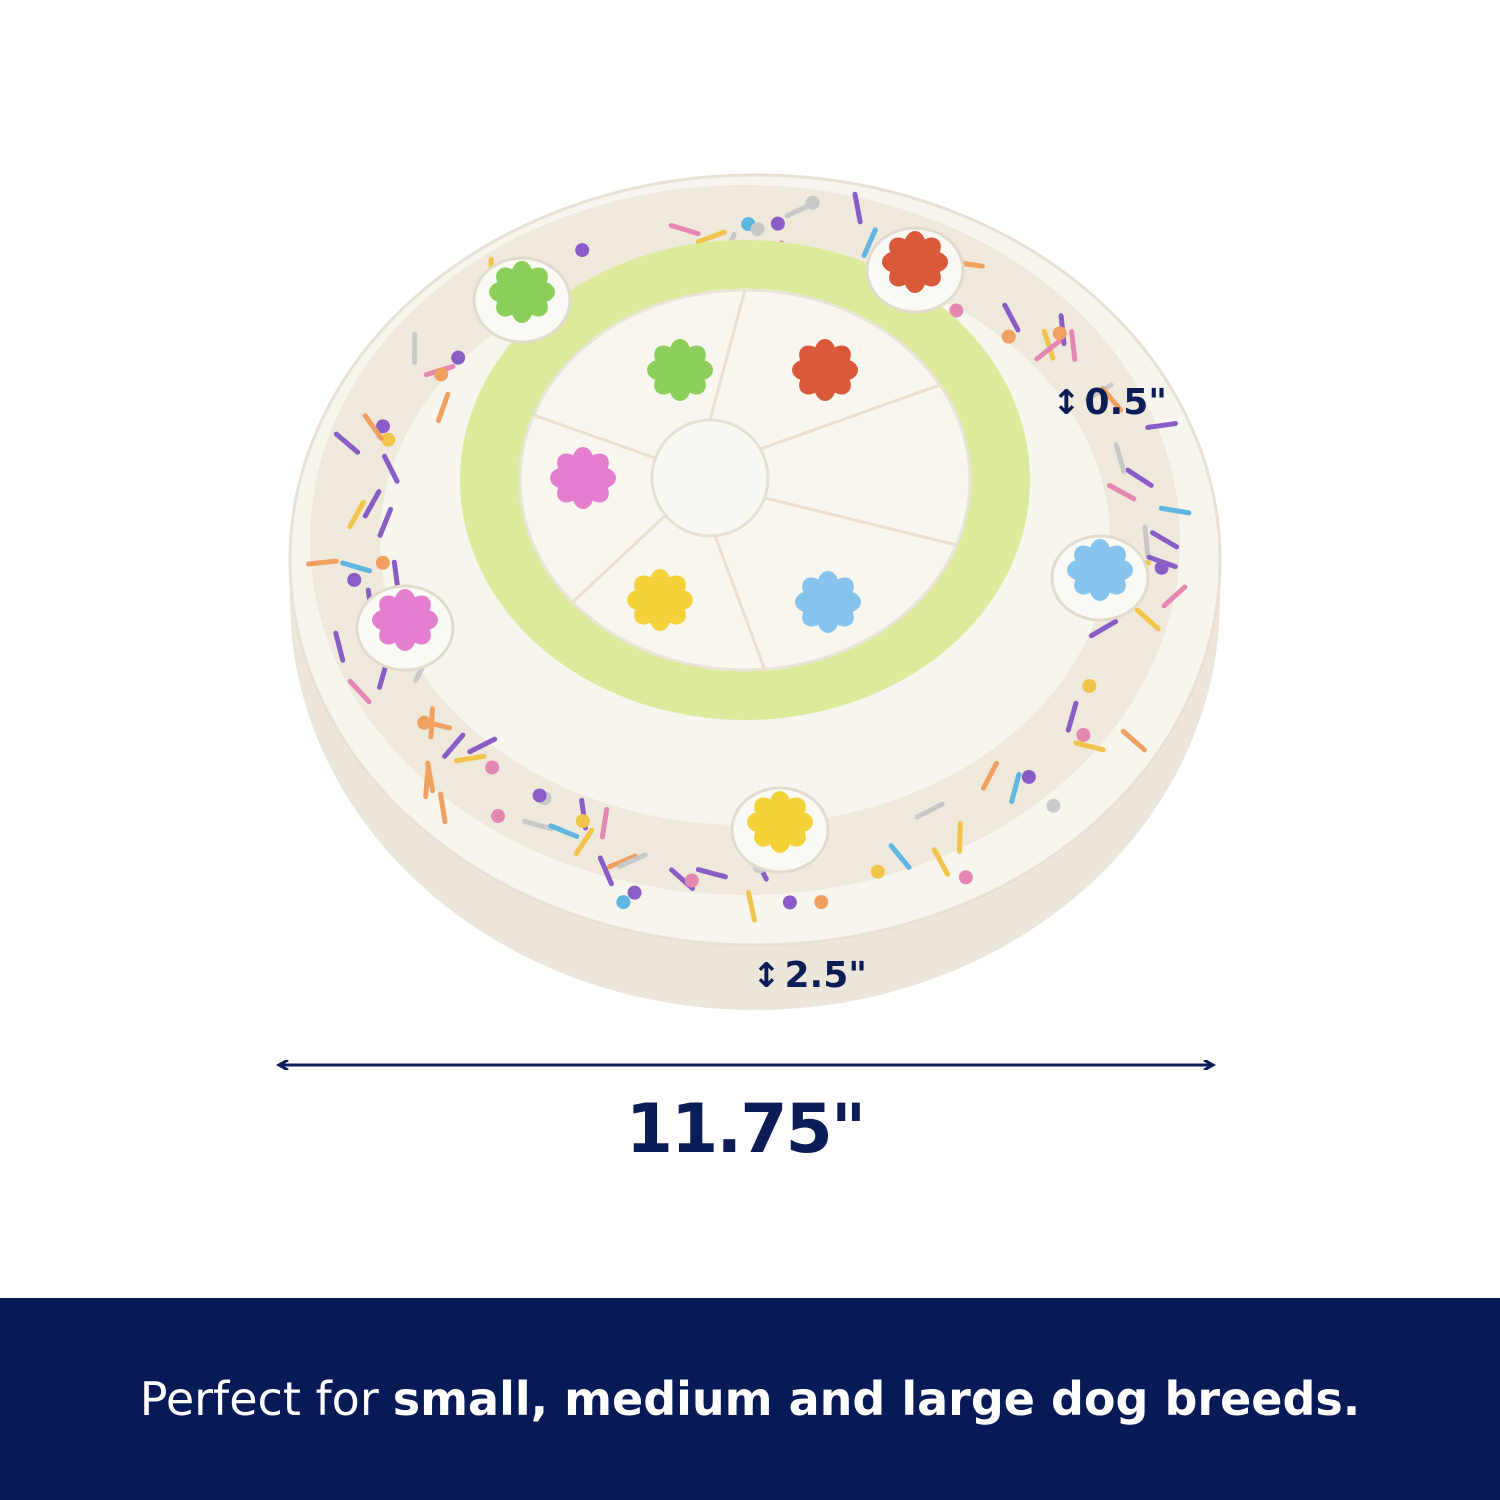  I want to click on banner-text-bold: small, medium and large dog breeds., so click(876, 1399).